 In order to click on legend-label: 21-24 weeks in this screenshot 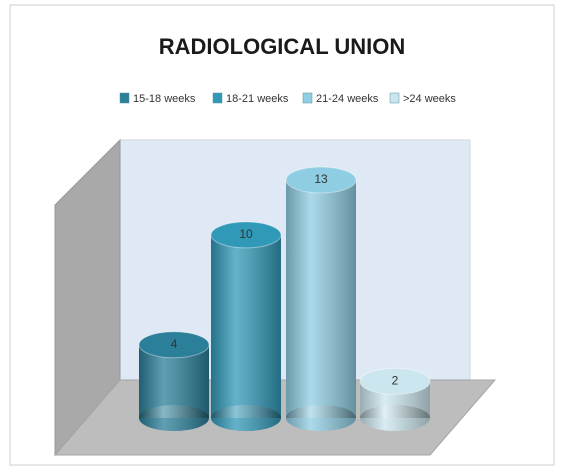, I will do `click(347, 99)`.